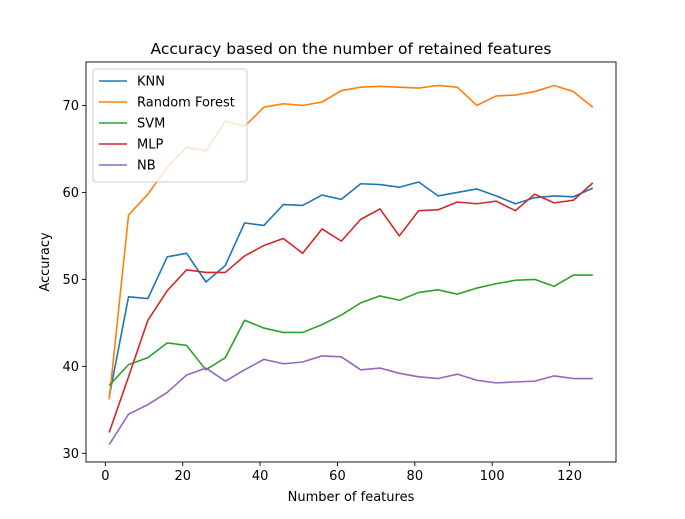  Describe the element at coordinates (350, 400) in the screenshot. I see `series-line-nb` at that location.